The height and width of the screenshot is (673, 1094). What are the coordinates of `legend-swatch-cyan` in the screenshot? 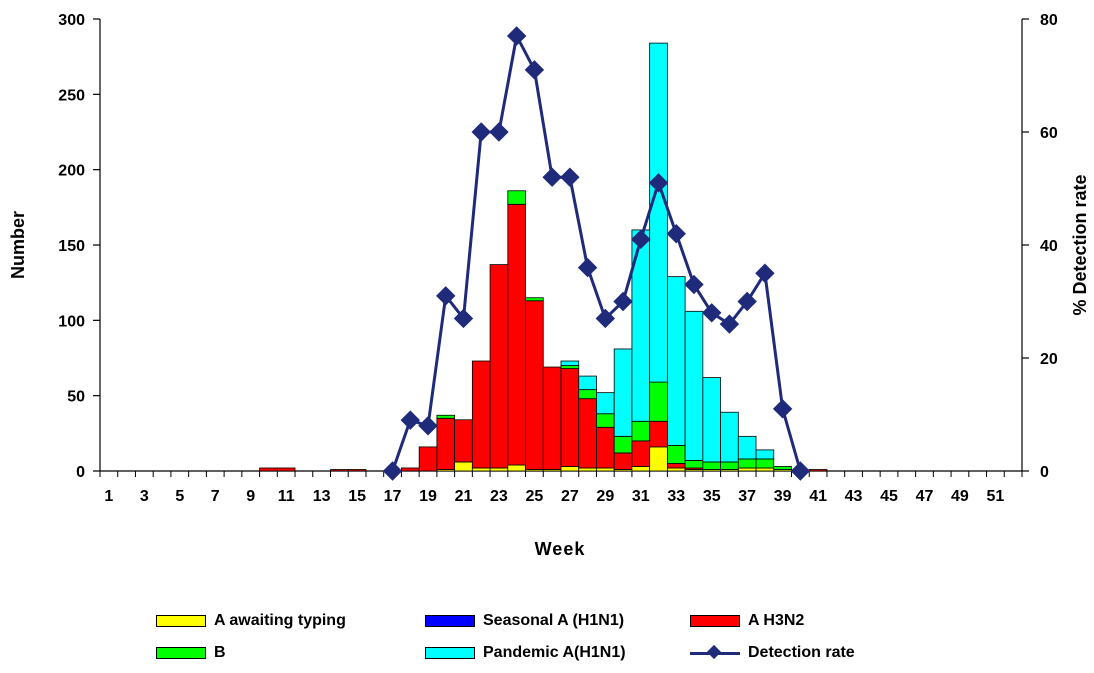 It's located at (450, 653).